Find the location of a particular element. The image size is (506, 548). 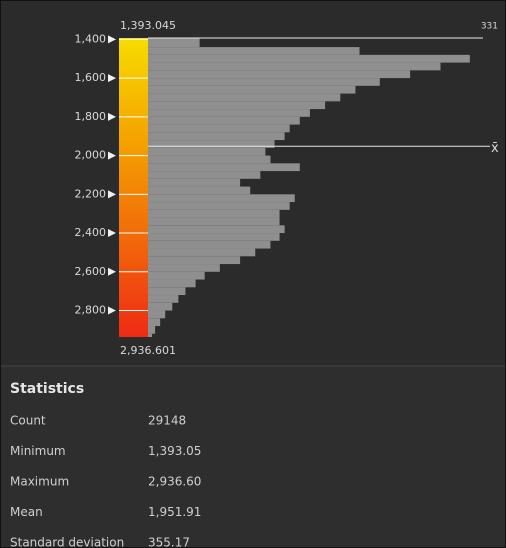

range-min-label: 1,393.045 is located at coordinates (148, 25).